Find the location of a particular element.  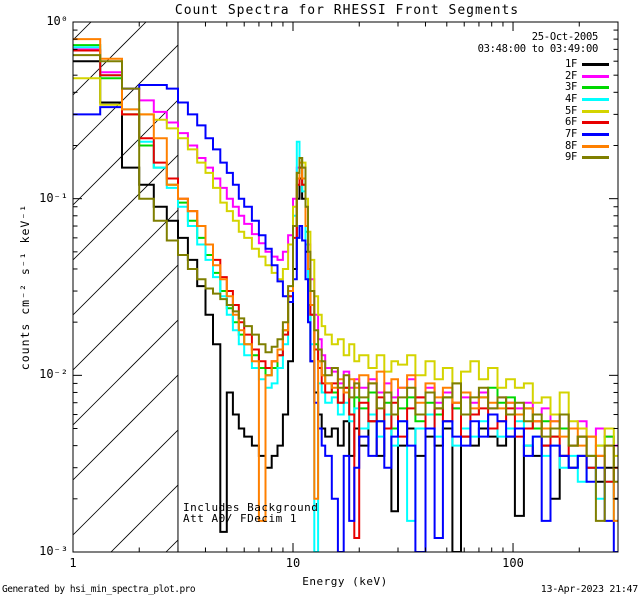

x-axis-title: Energy (keV) is located at coordinates (345, 581).